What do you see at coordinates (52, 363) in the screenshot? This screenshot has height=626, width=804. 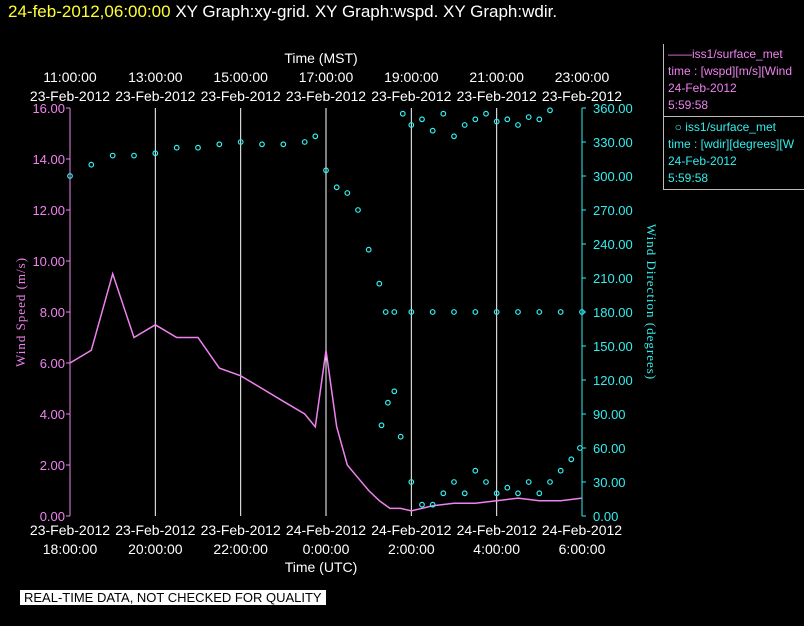 I see `left-tick-label: 6.00` at bounding box center [52, 363].